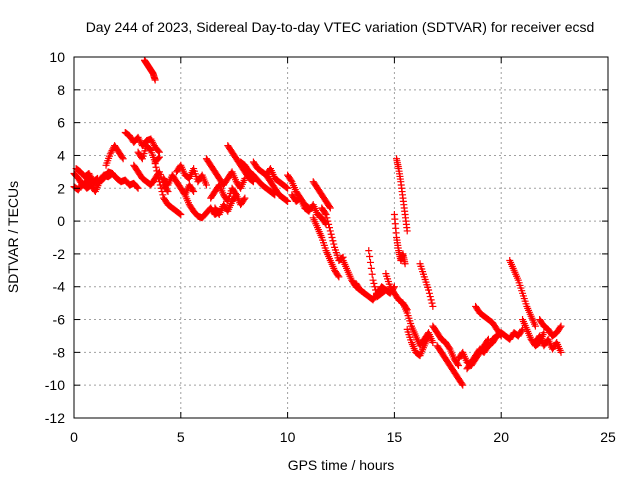  What do you see at coordinates (288, 437) in the screenshot?
I see `x-tick-label: 10` at bounding box center [288, 437].